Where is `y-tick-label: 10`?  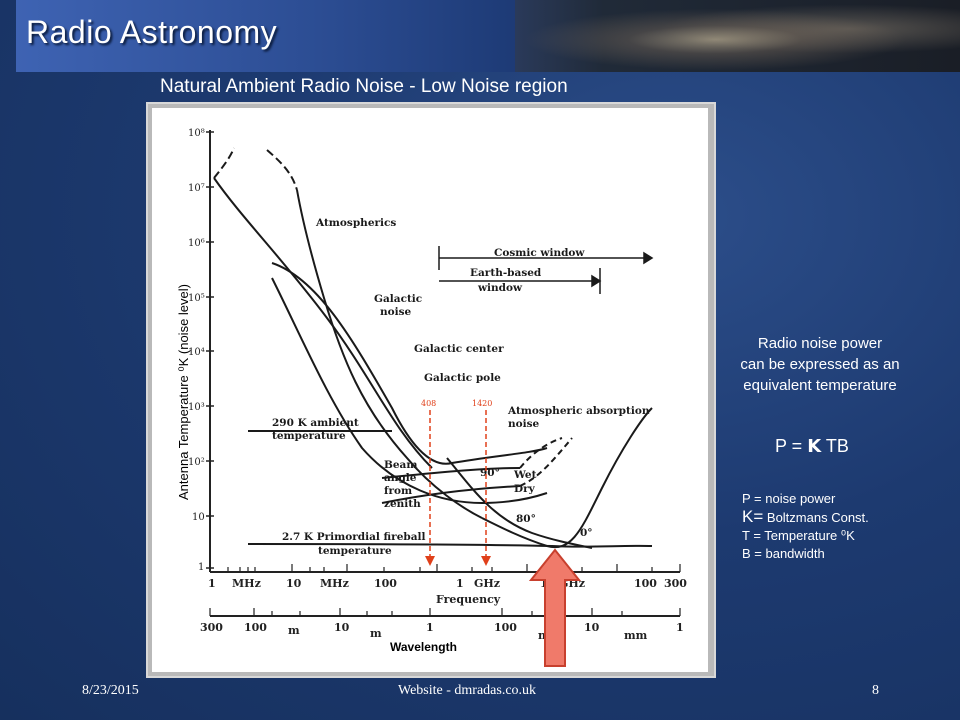 y-tick-label: 10 is located at coordinates (198, 517).